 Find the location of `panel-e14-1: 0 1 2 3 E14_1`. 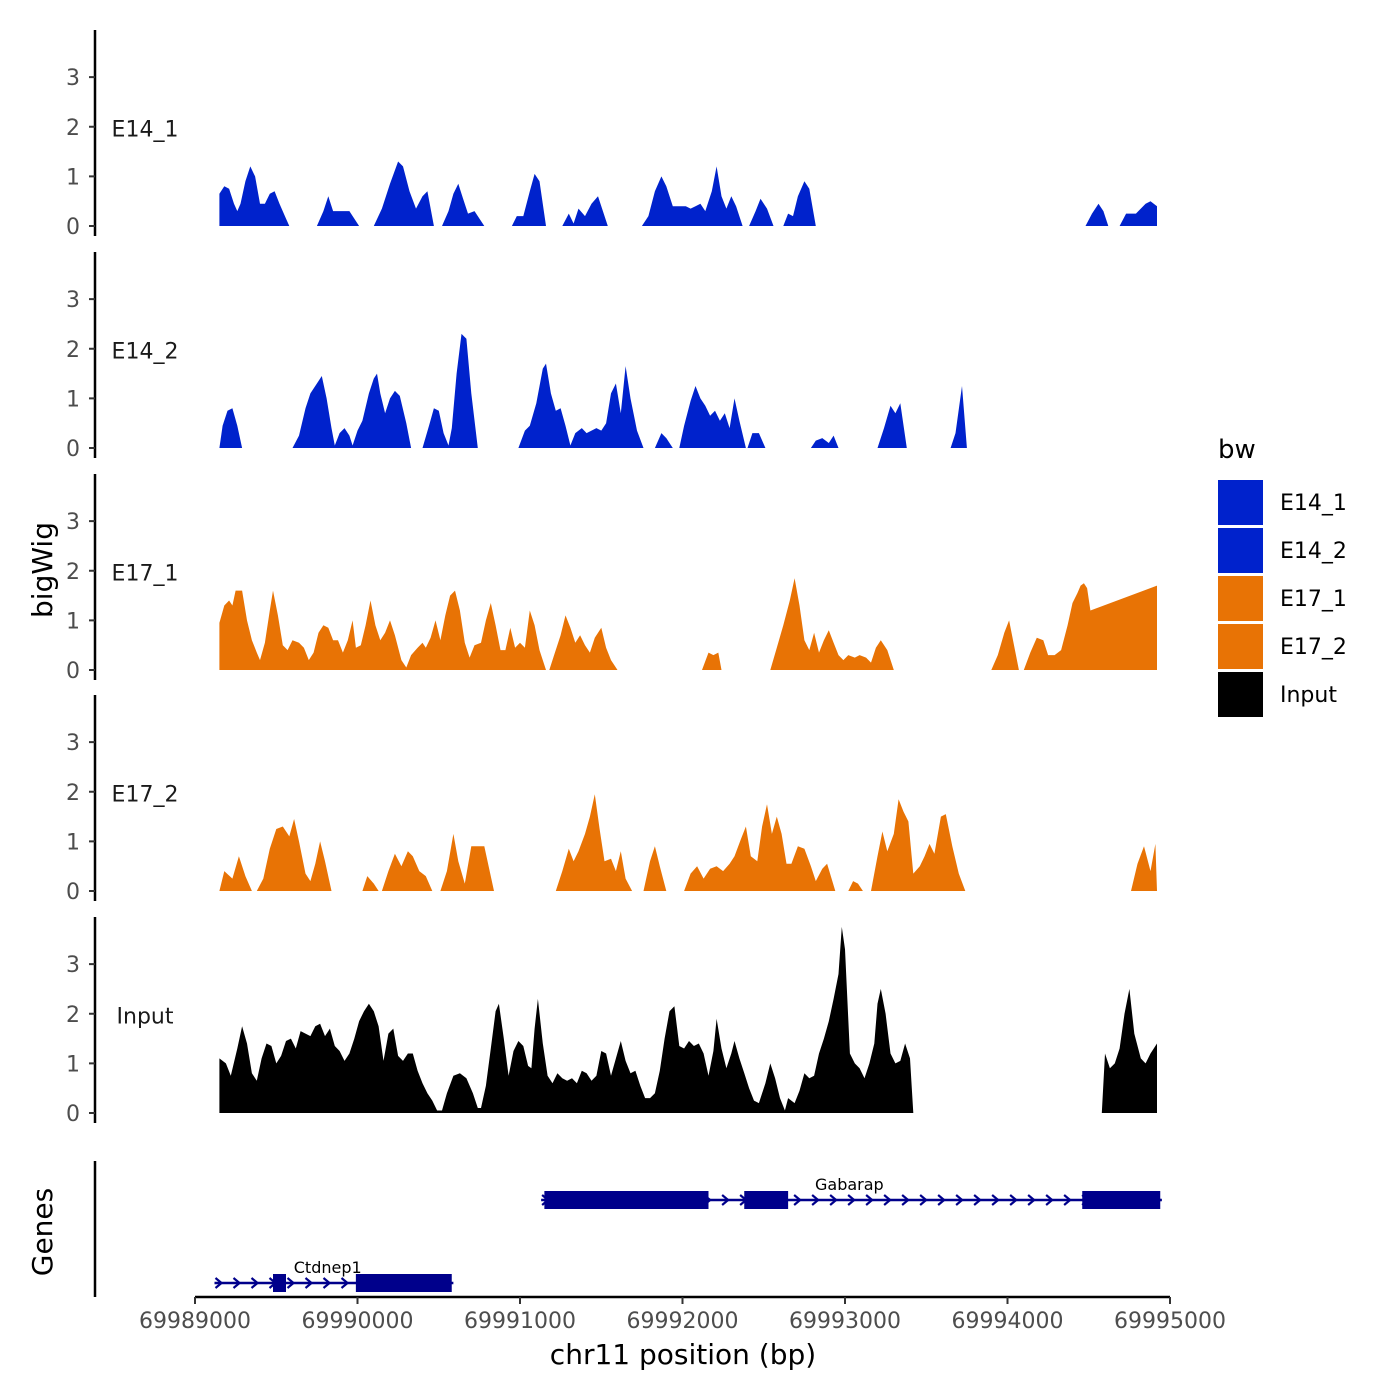

panel-e14-1: 0 1 2 3 E14_1 is located at coordinates (611, 135).